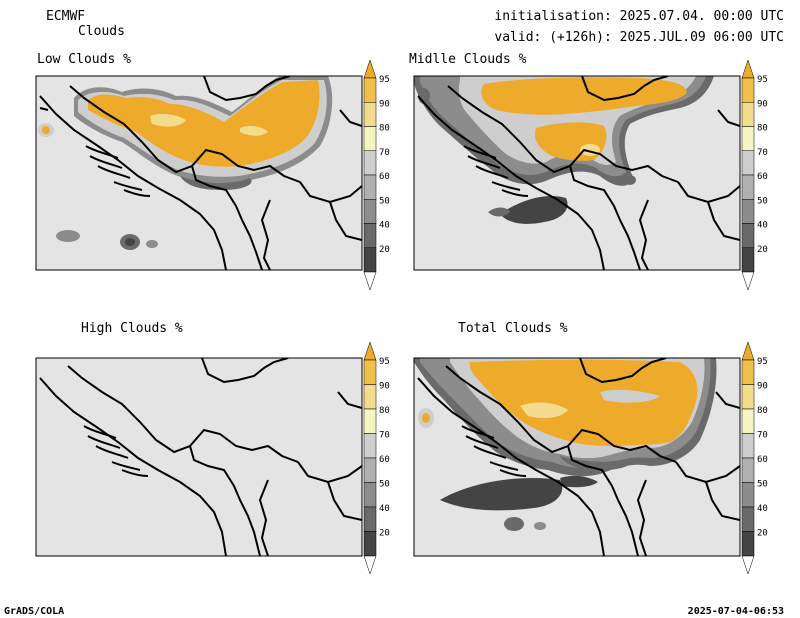  I want to click on color-scale-mid: 95 90 80 70 60 50 40 20, so click(754, 175).